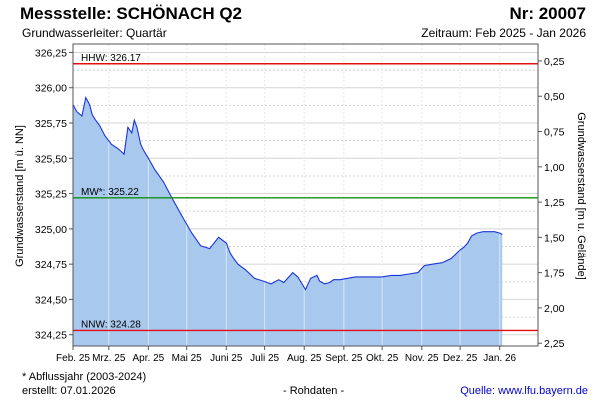 This screenshot has width=600, height=400. Describe the element at coordinates (51, 230) in the screenshot. I see `y-tick-label: 325,00` at that location.